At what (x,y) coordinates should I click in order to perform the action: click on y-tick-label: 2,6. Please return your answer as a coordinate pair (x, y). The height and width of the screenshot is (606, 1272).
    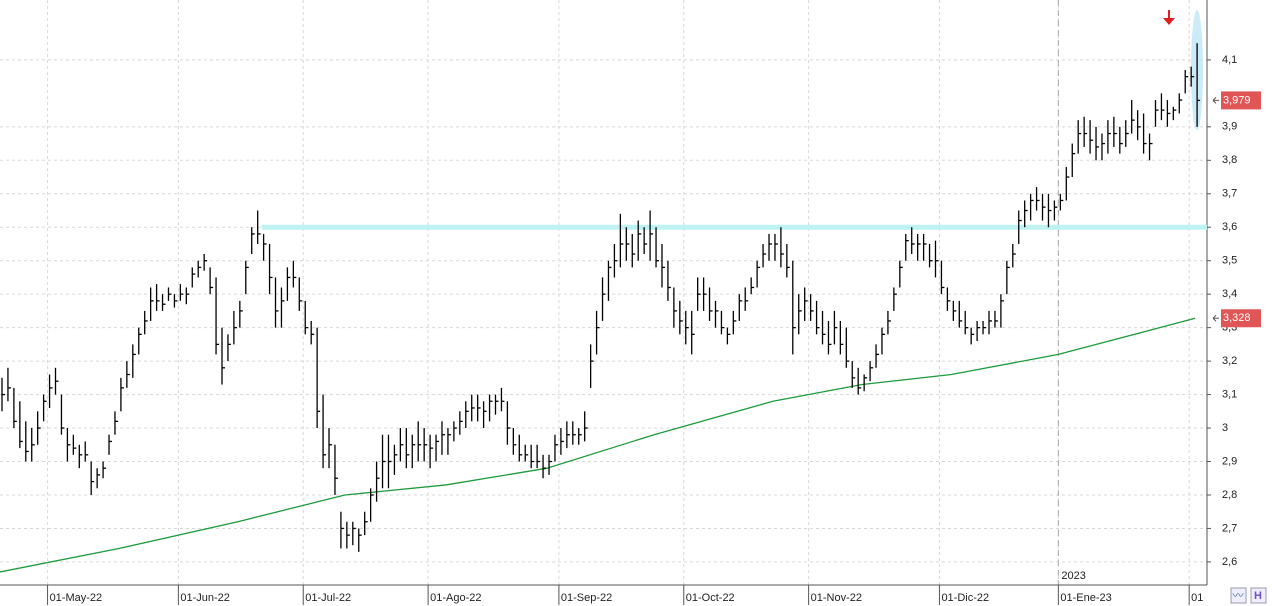
    Looking at the image, I should click on (1229, 562).